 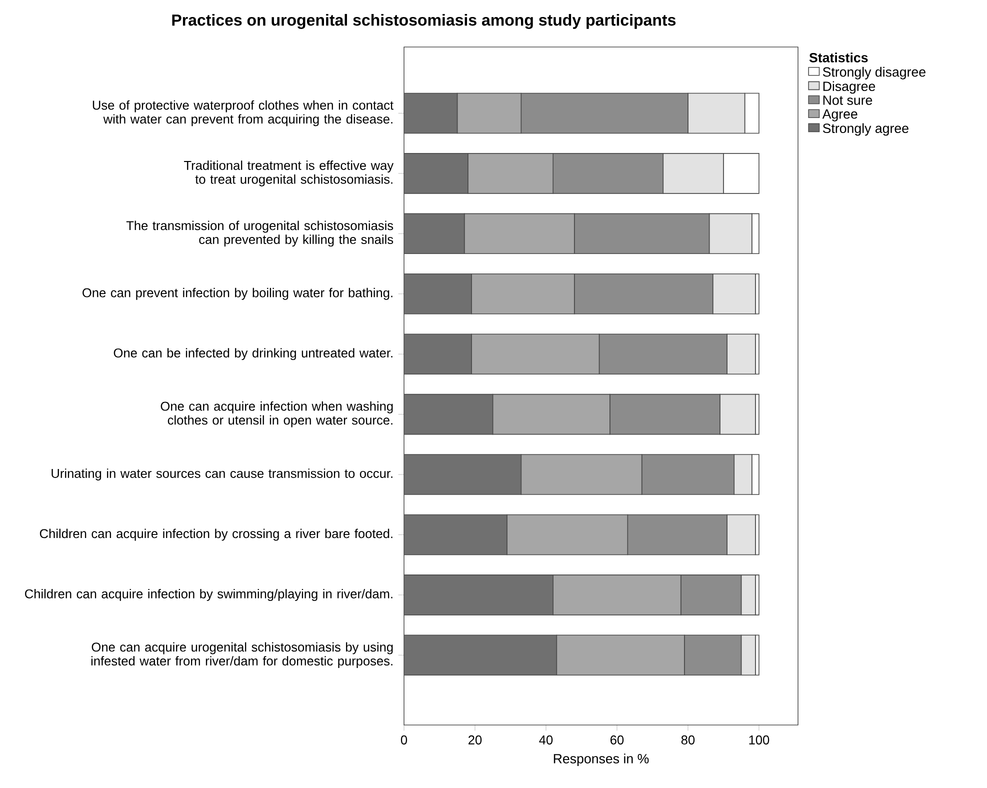 What do you see at coordinates (216, 534) in the screenshot?
I see `y-tick-label: Children can acquire infection by crossing a river bare footed.` at bounding box center [216, 534].